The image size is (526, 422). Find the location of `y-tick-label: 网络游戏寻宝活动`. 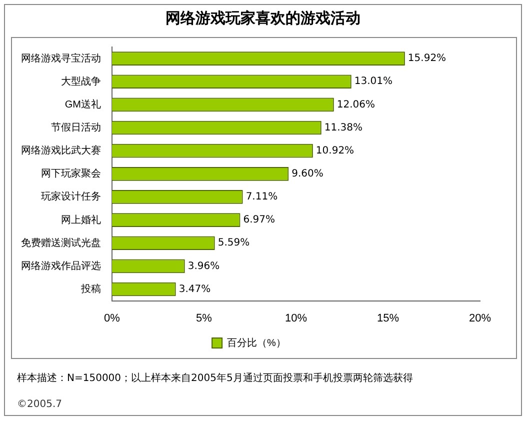

y-tick-label: 网络游戏寻宝活动 is located at coordinates (61, 58).